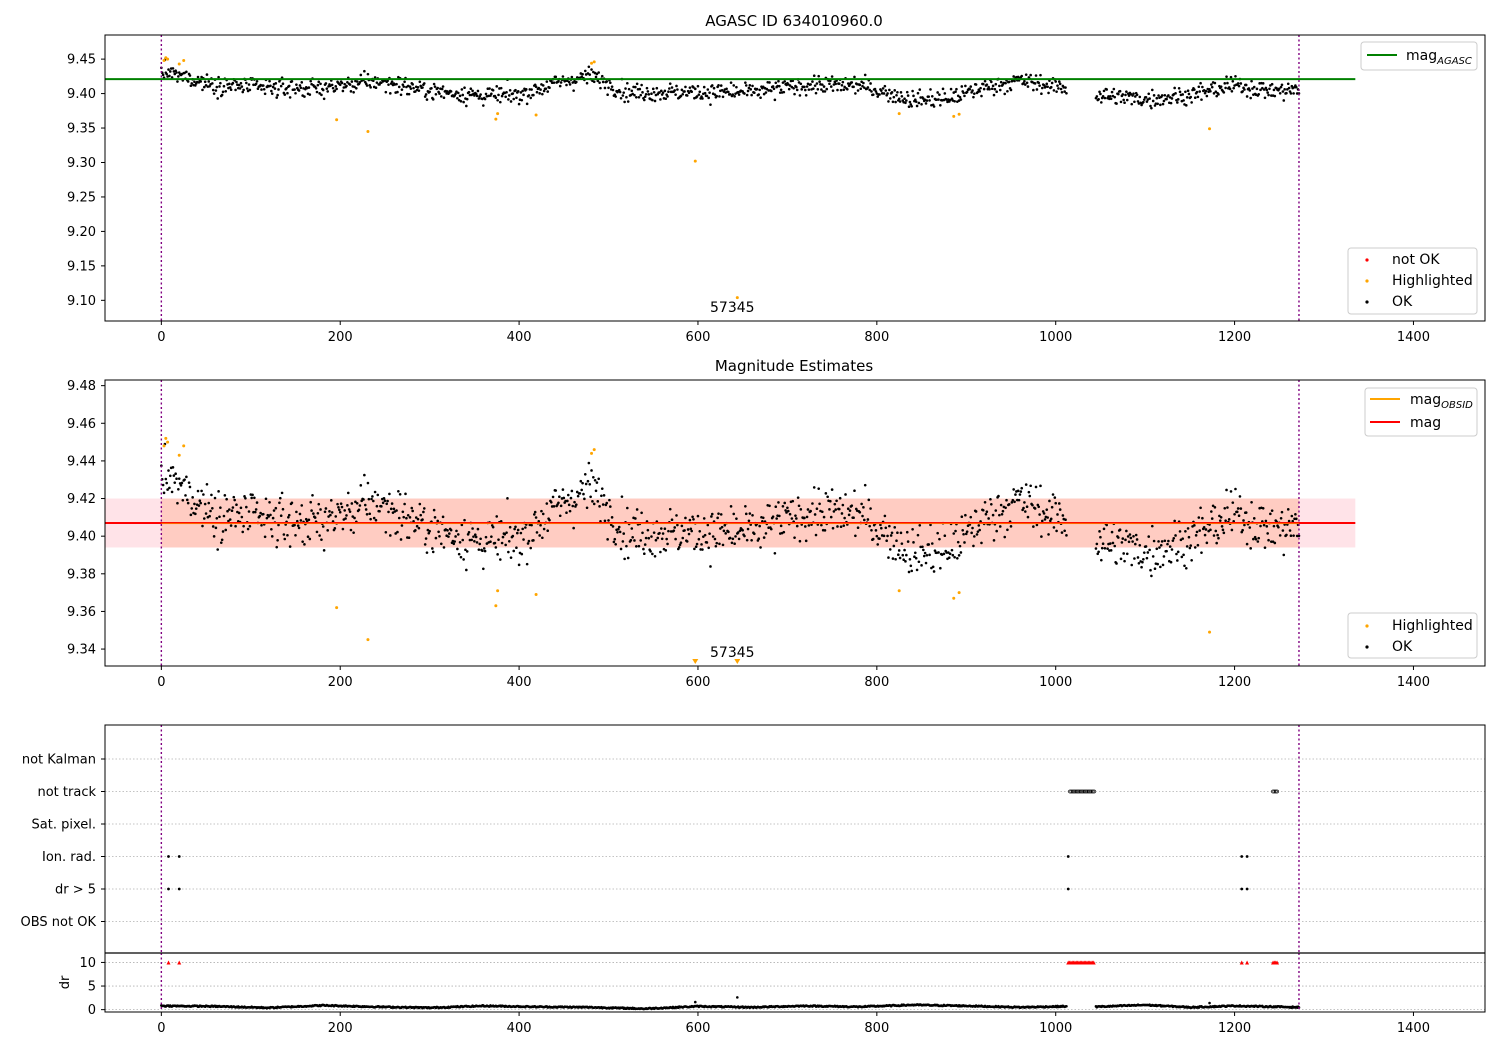 Image resolution: width=1500 pixels, height=1050 pixels. Describe the element at coordinates (1234, 1028) in the screenshot. I see `dr-x-tick-label: 1200` at that location.